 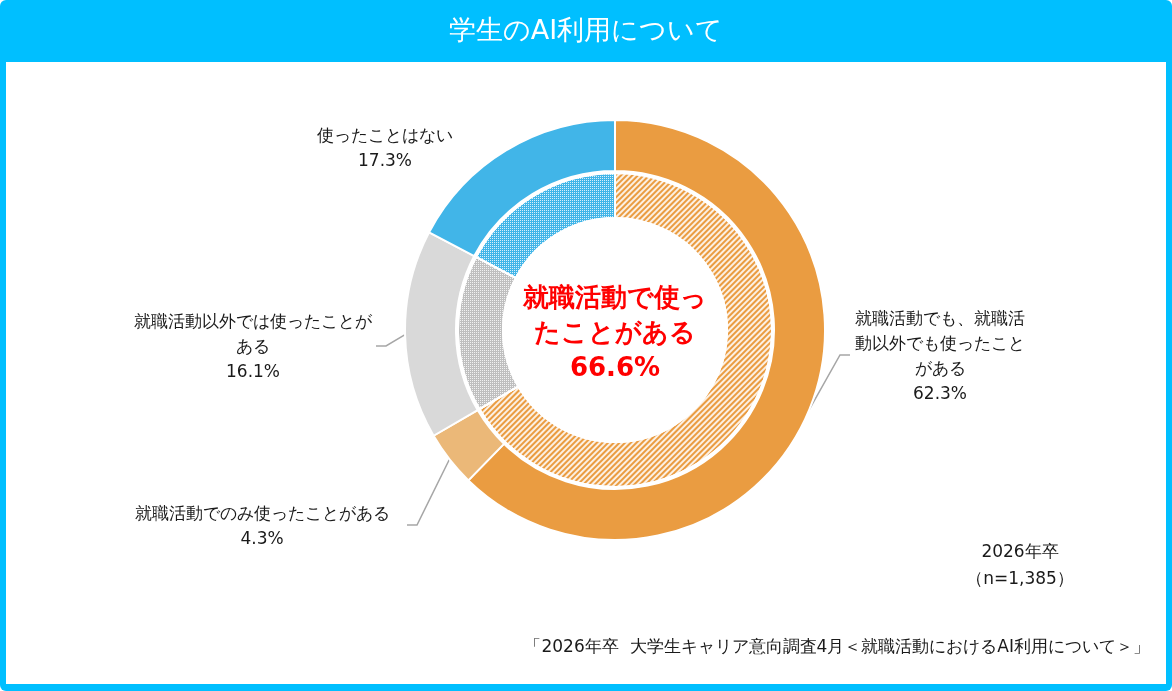 I want to click on slice-label: 就職活動でも、就職活動以外でも使ったことがある, so click(x=940, y=342).